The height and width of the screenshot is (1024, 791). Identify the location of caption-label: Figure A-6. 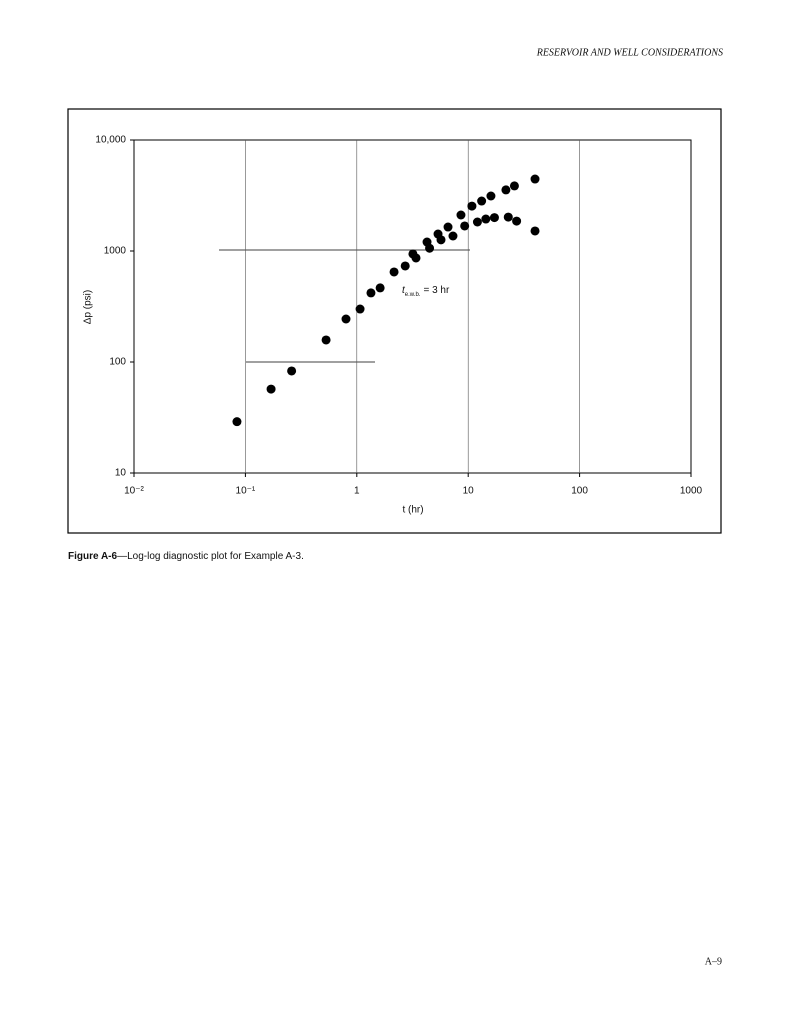
(93, 556).